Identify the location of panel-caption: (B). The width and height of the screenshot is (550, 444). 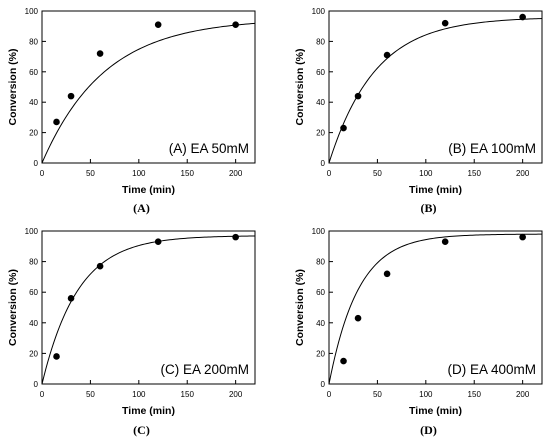
(429, 208).